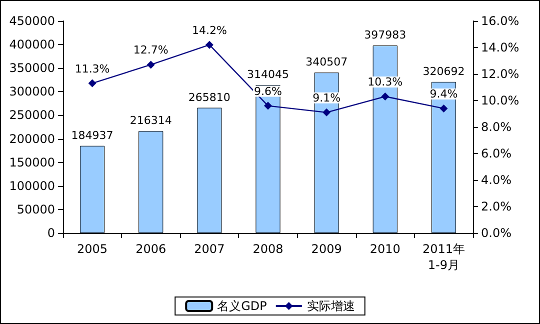  What do you see at coordinates (51, 233) in the screenshot?
I see `y-tick-label: 0` at bounding box center [51, 233].